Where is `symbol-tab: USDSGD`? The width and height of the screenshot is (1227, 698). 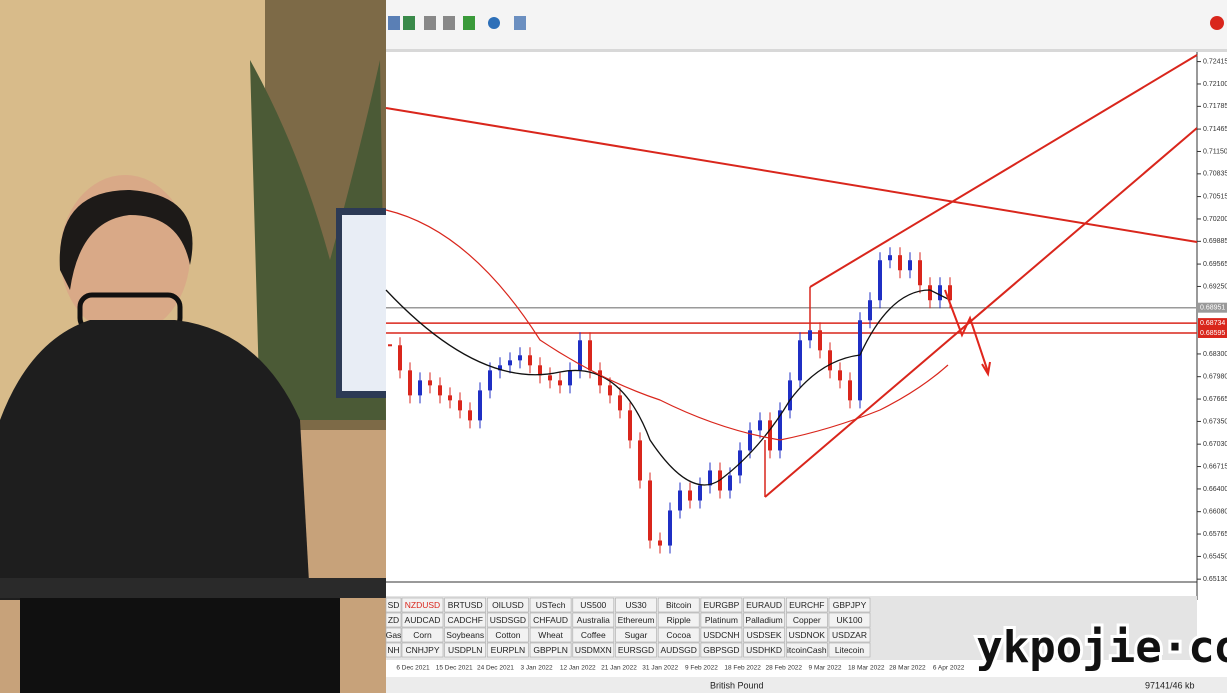
symbol-tab: USDSGD is located at coordinates (508, 620).